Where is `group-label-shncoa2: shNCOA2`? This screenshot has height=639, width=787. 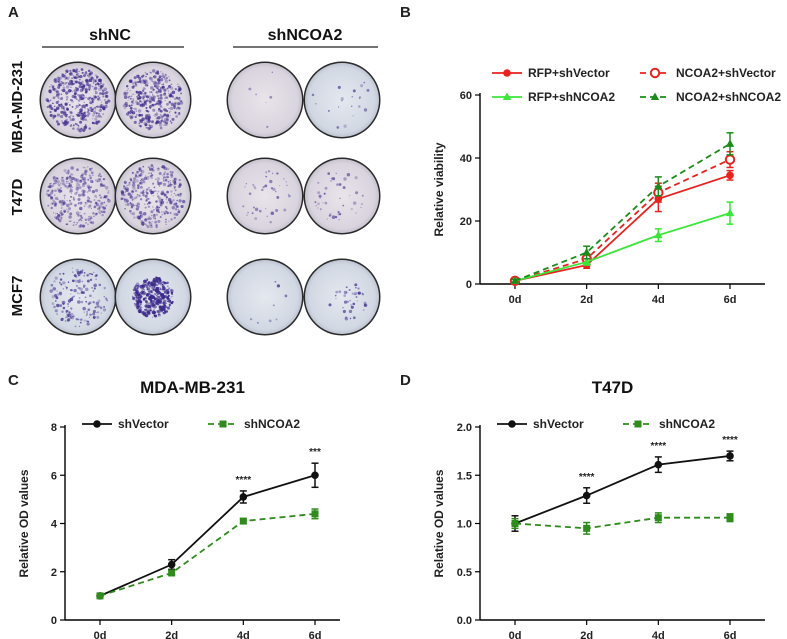
group-label-shncoa2: shNCOA2 is located at coordinates (305, 35).